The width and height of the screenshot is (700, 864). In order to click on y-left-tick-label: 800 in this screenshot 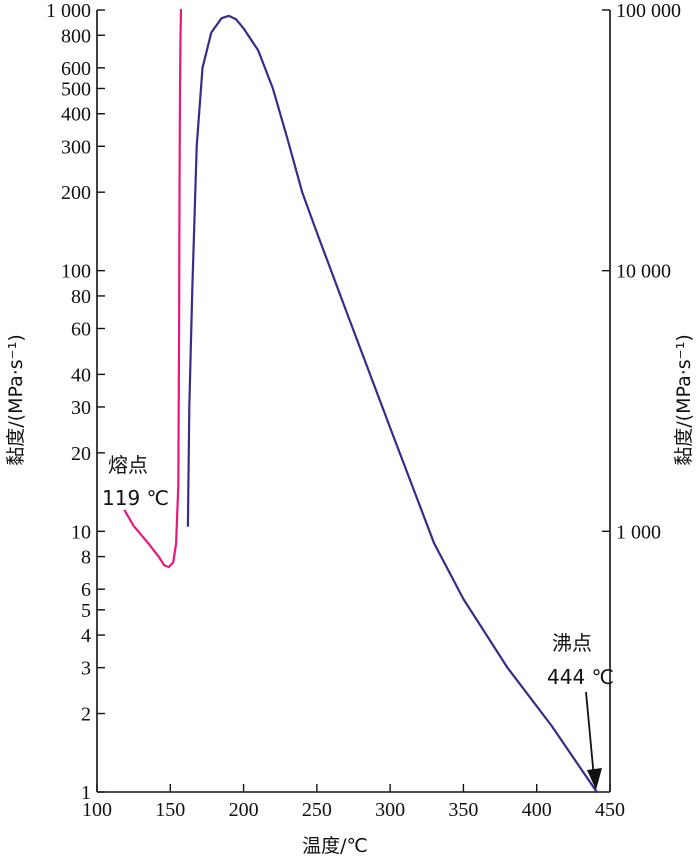, I will do `click(76, 36)`.